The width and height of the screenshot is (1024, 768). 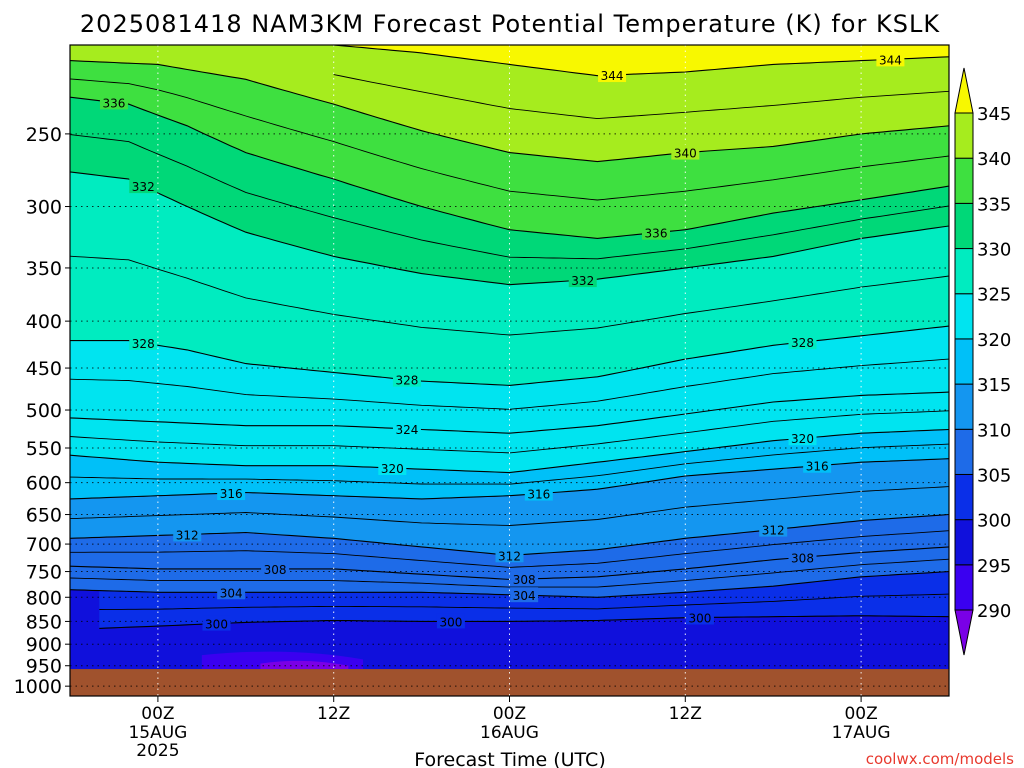 I want to click on y-tick-label: 900, so click(x=44, y=645).